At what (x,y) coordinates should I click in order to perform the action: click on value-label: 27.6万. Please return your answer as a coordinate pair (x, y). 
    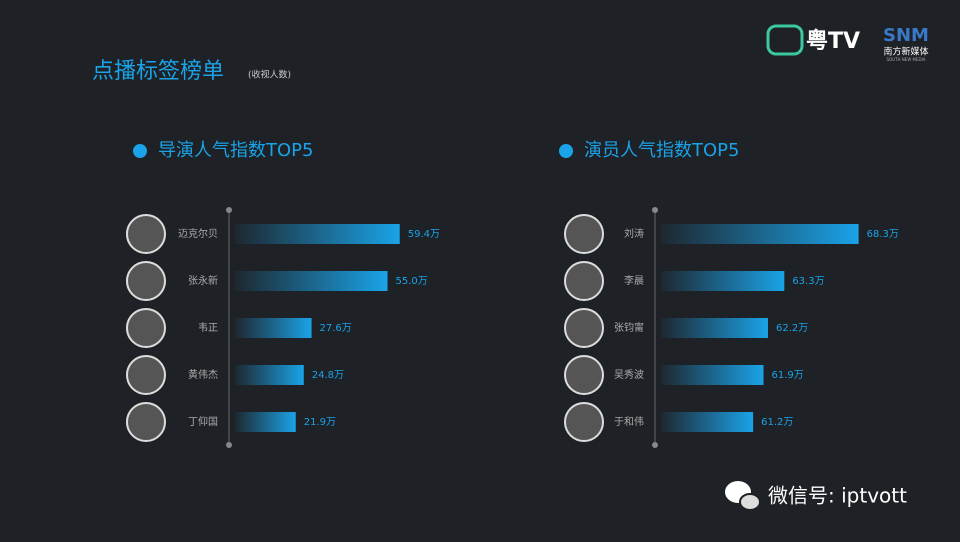
    Looking at the image, I should click on (336, 328).